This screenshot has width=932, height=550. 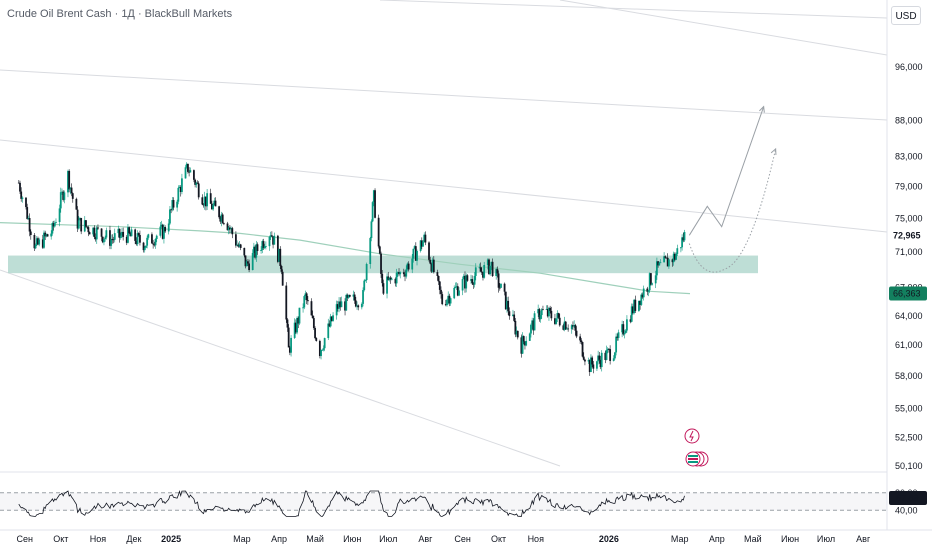 What do you see at coordinates (753, 539) in the screenshot?
I see `x-tick-label: Май` at bounding box center [753, 539].